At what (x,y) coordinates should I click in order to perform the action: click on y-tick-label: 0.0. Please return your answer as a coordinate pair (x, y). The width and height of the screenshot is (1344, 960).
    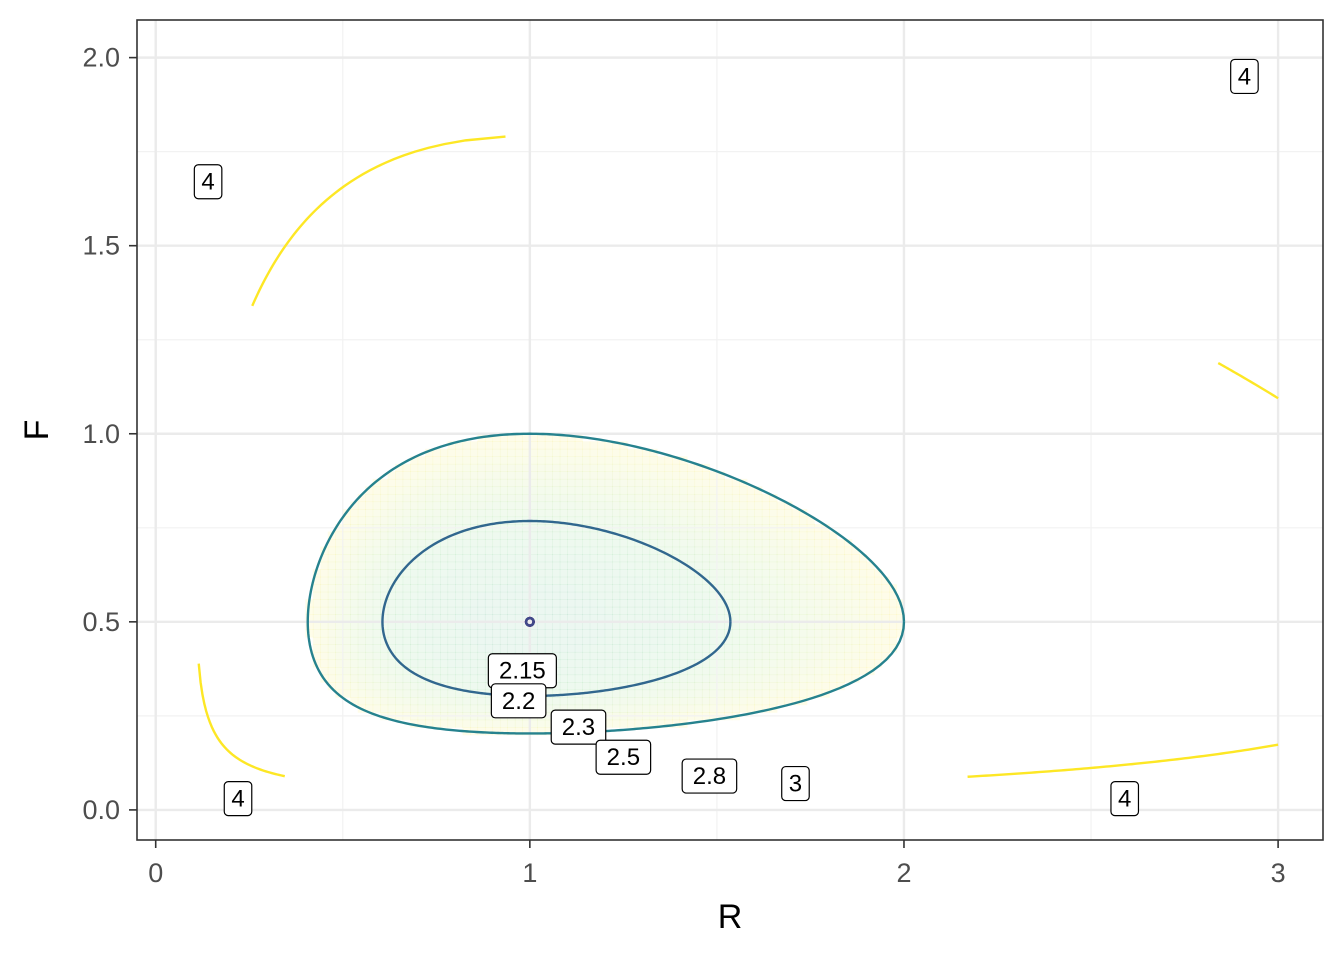
    Looking at the image, I should click on (101, 810).